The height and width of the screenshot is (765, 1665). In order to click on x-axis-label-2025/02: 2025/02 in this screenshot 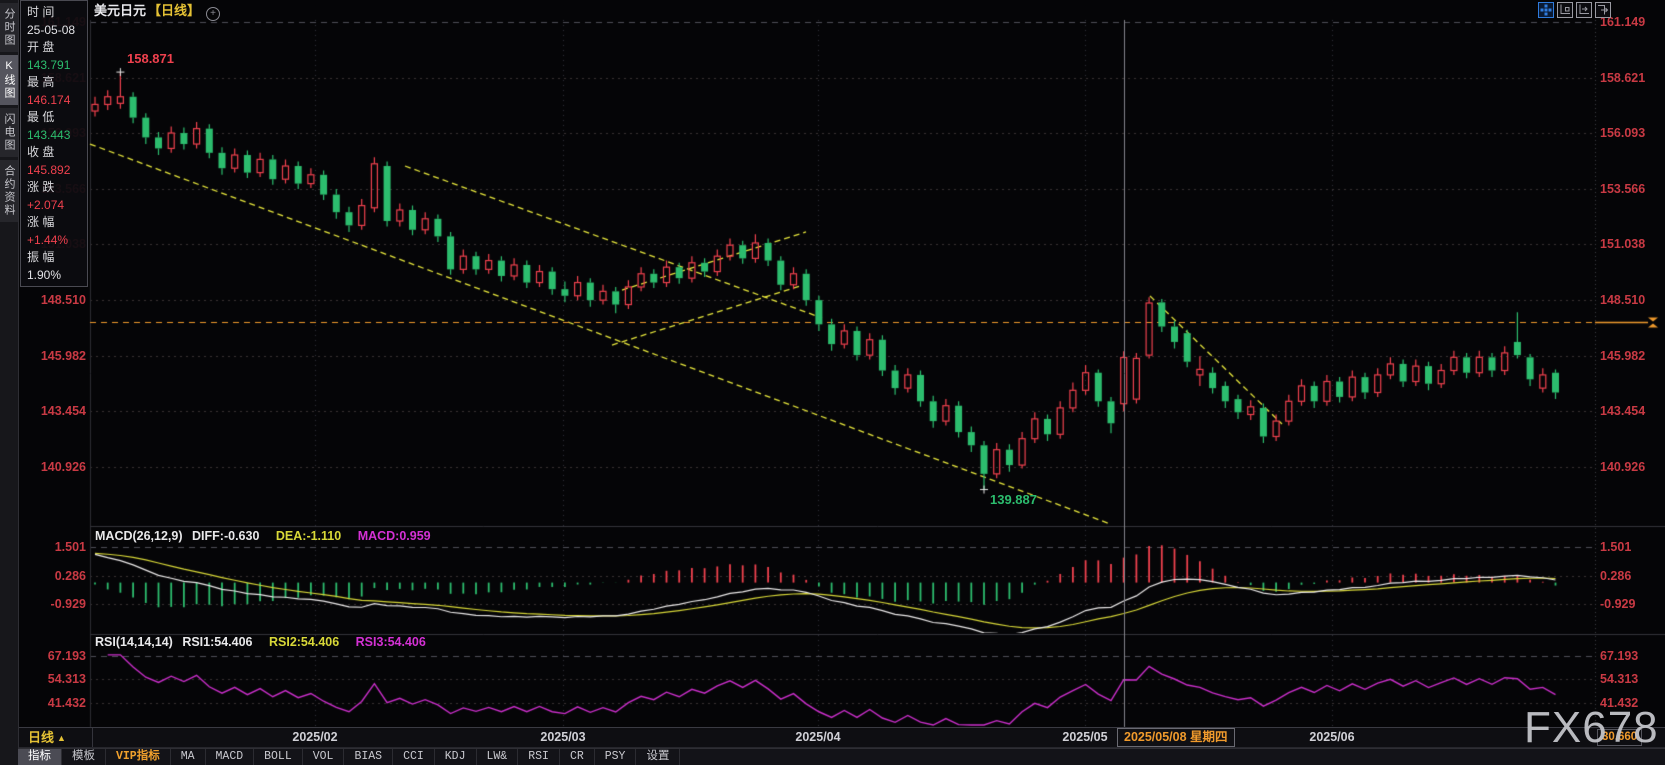, I will do `click(315, 737)`.